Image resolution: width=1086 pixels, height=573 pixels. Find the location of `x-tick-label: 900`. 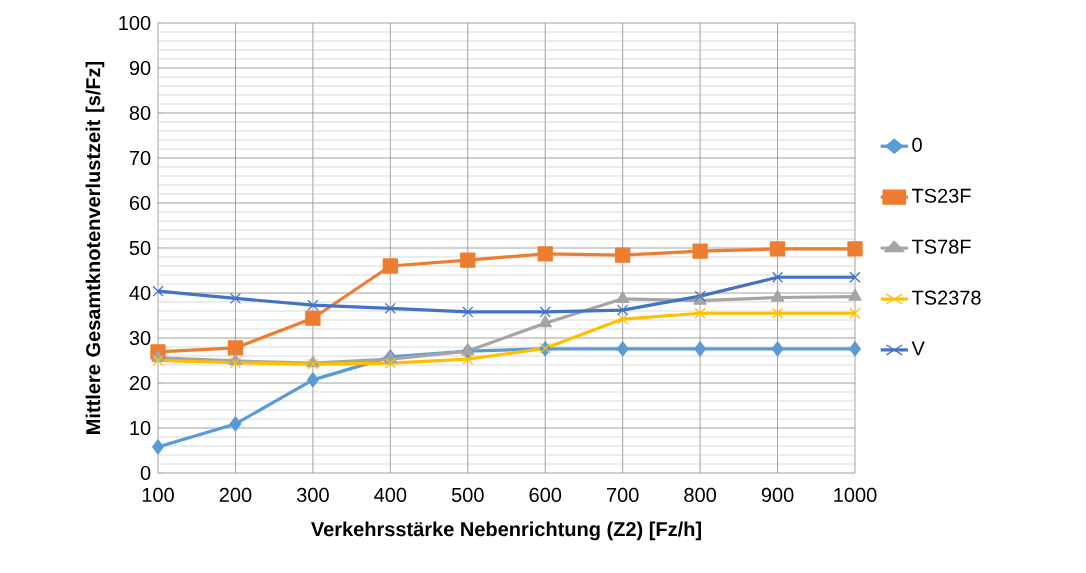

x-tick-label: 900 is located at coordinates (777, 495).